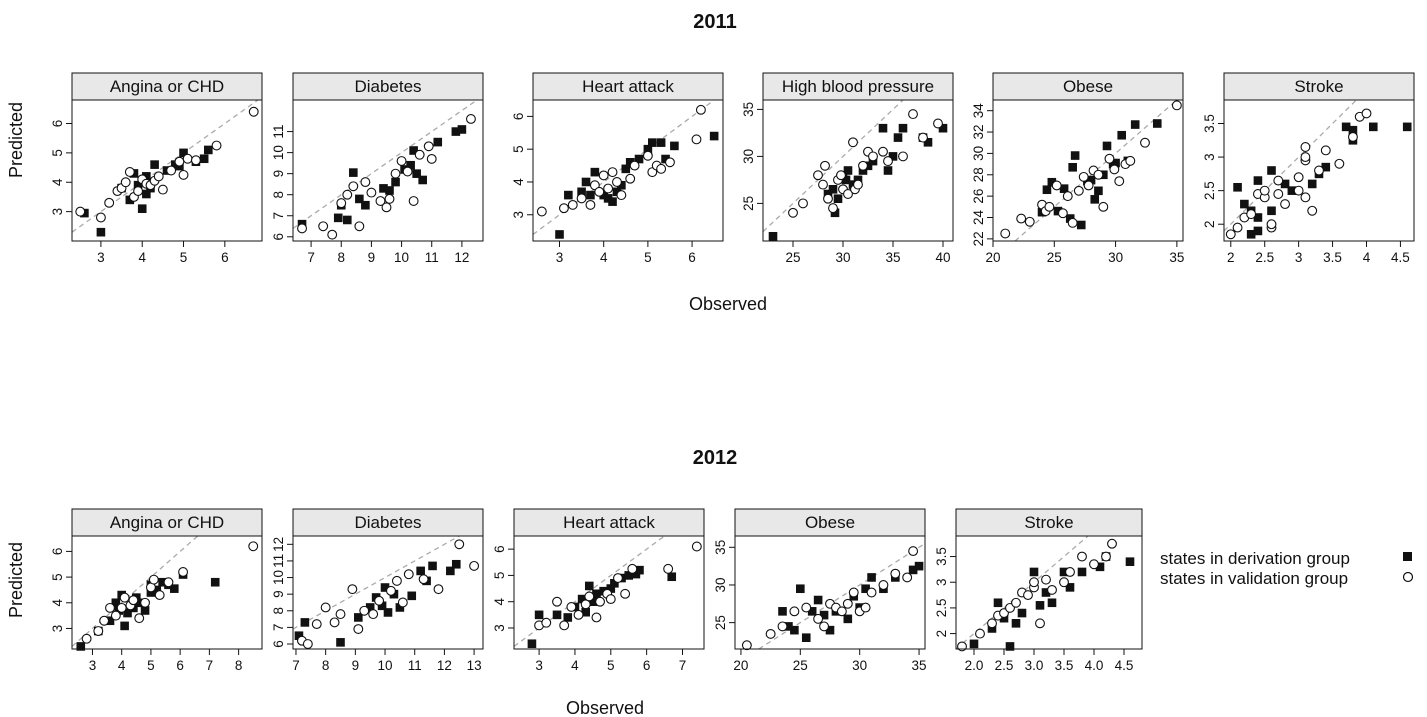 The width and height of the screenshot is (1427, 717). What do you see at coordinates (978, 174) in the screenshot?
I see `y-tick-label: 28` at bounding box center [978, 174].